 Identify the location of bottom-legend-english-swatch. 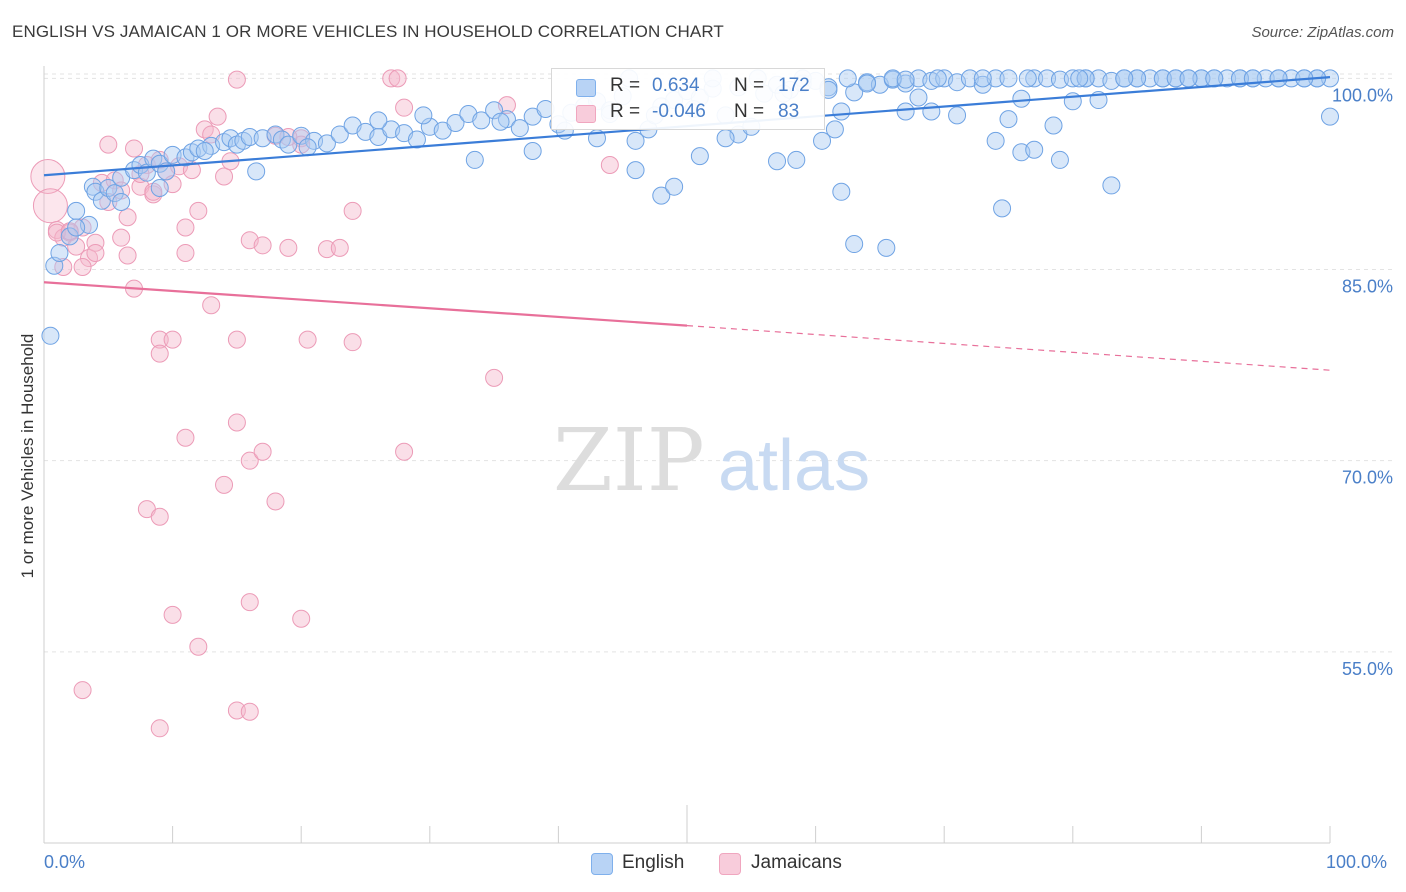
(602, 864).